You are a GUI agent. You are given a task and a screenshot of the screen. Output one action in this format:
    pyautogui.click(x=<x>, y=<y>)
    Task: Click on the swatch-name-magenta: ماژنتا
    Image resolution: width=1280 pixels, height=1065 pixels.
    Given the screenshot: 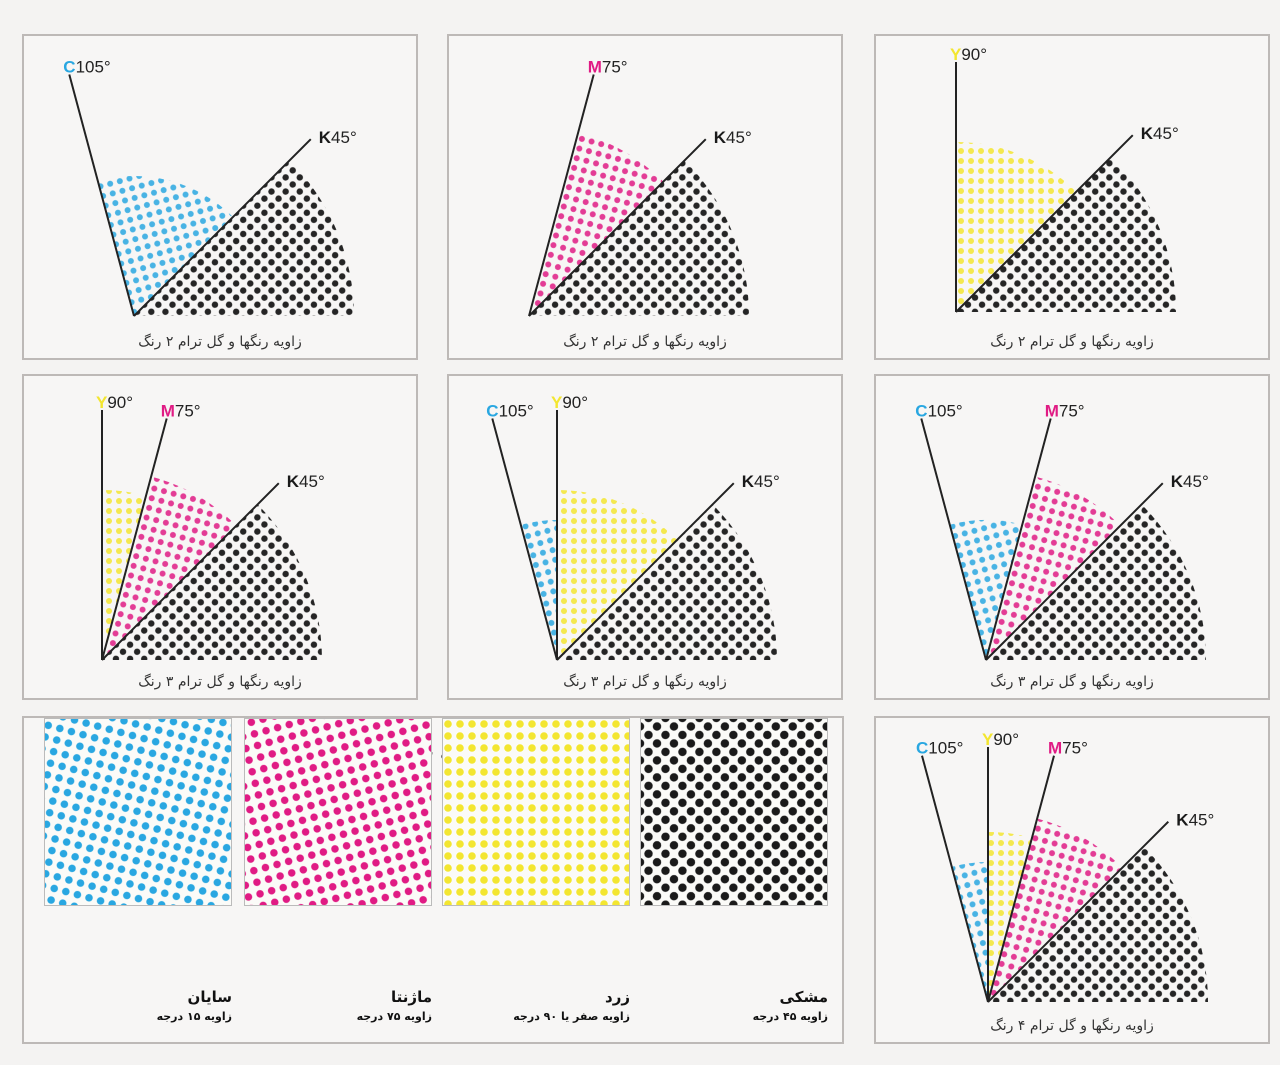 What is the action you would take?
    pyautogui.click(x=411, y=997)
    